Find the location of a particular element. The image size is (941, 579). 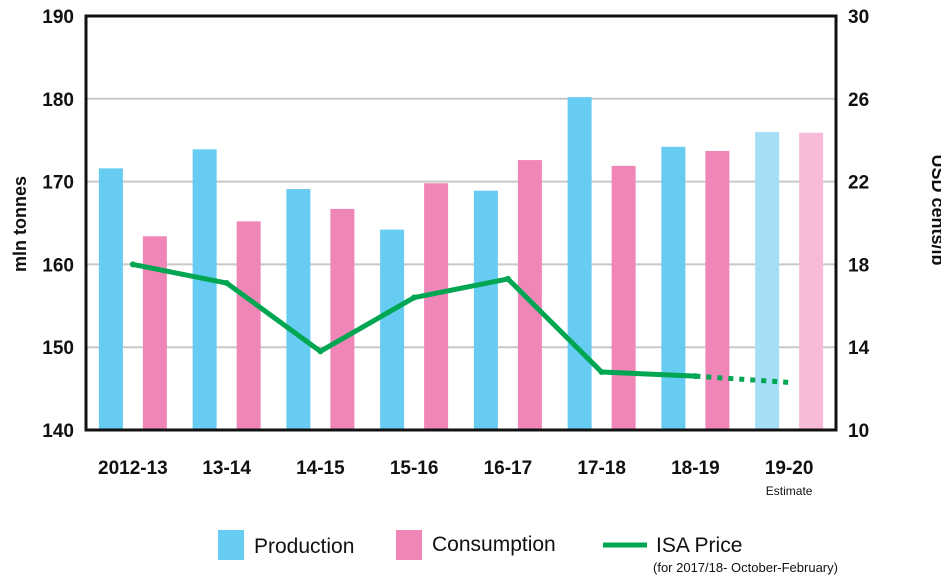

legend-swatch-consumption is located at coordinates (409, 545).